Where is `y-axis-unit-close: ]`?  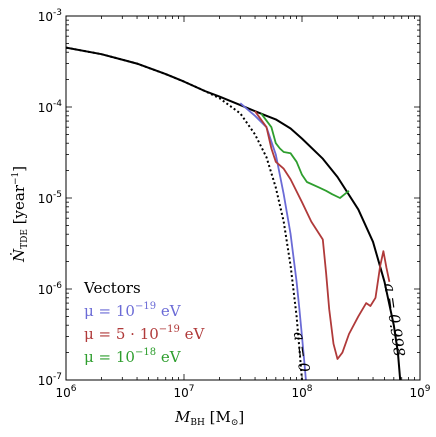
y-axis-unit-close: ] is located at coordinates (19, 169).